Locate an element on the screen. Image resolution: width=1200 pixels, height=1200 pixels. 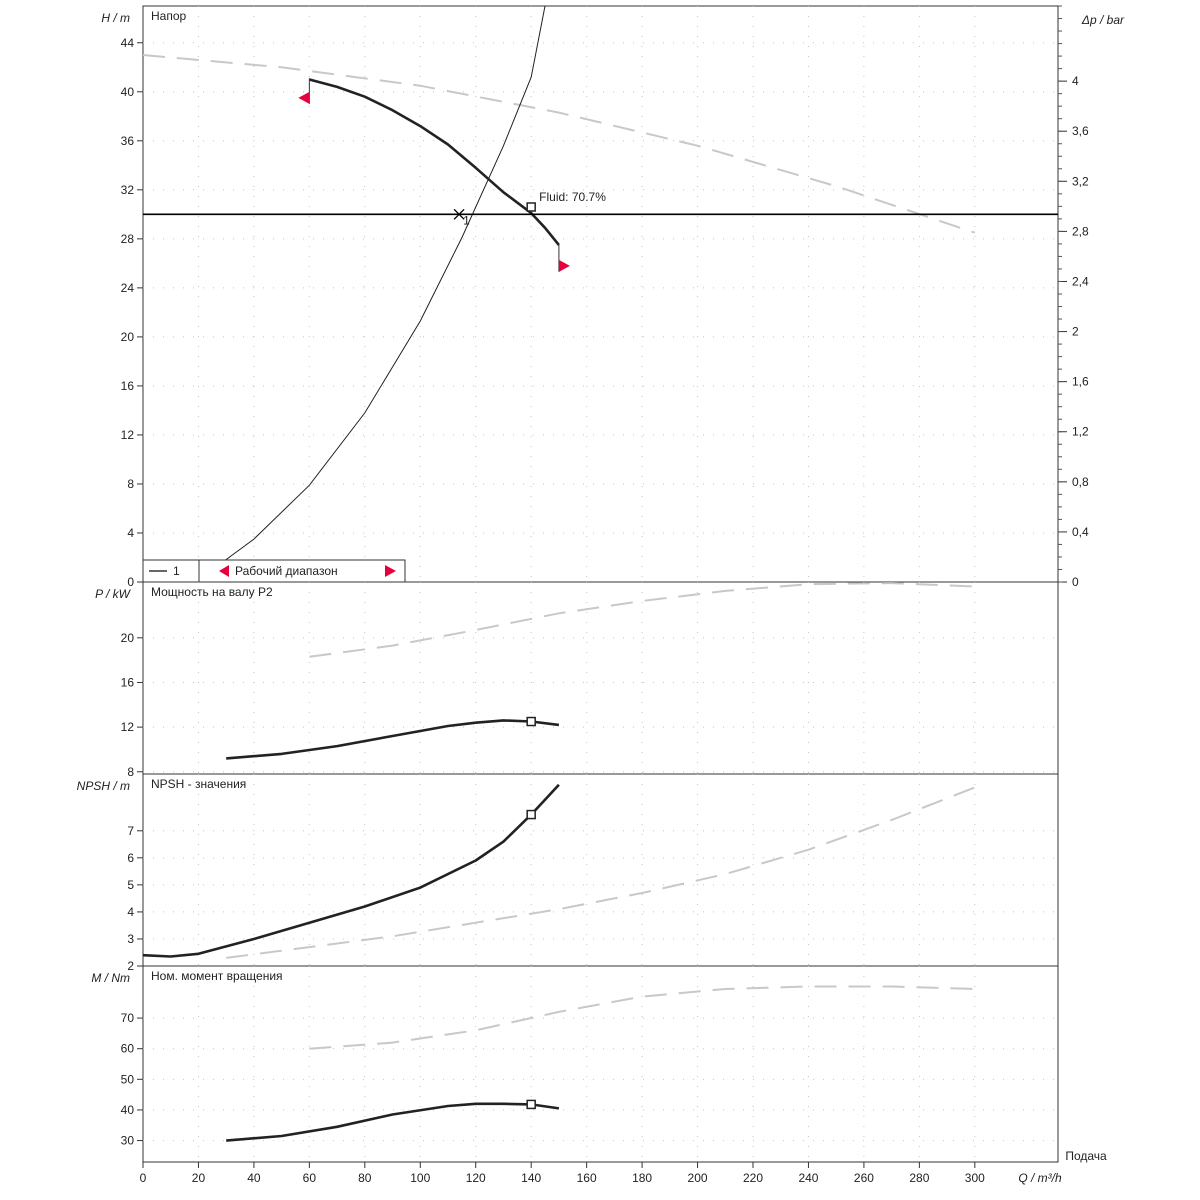
right-tick-label: 3,2 is located at coordinates (1080, 181).